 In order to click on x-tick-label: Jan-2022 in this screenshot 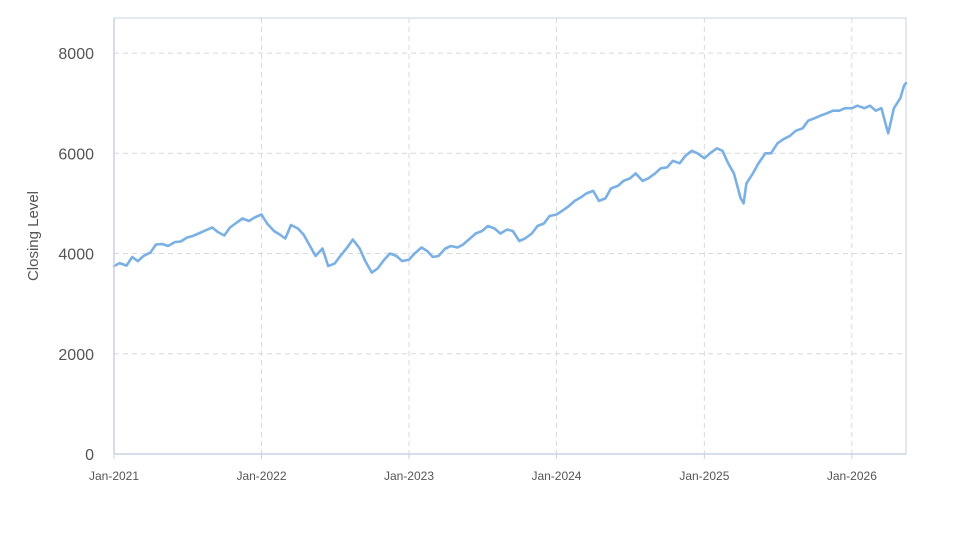, I will do `click(261, 476)`.